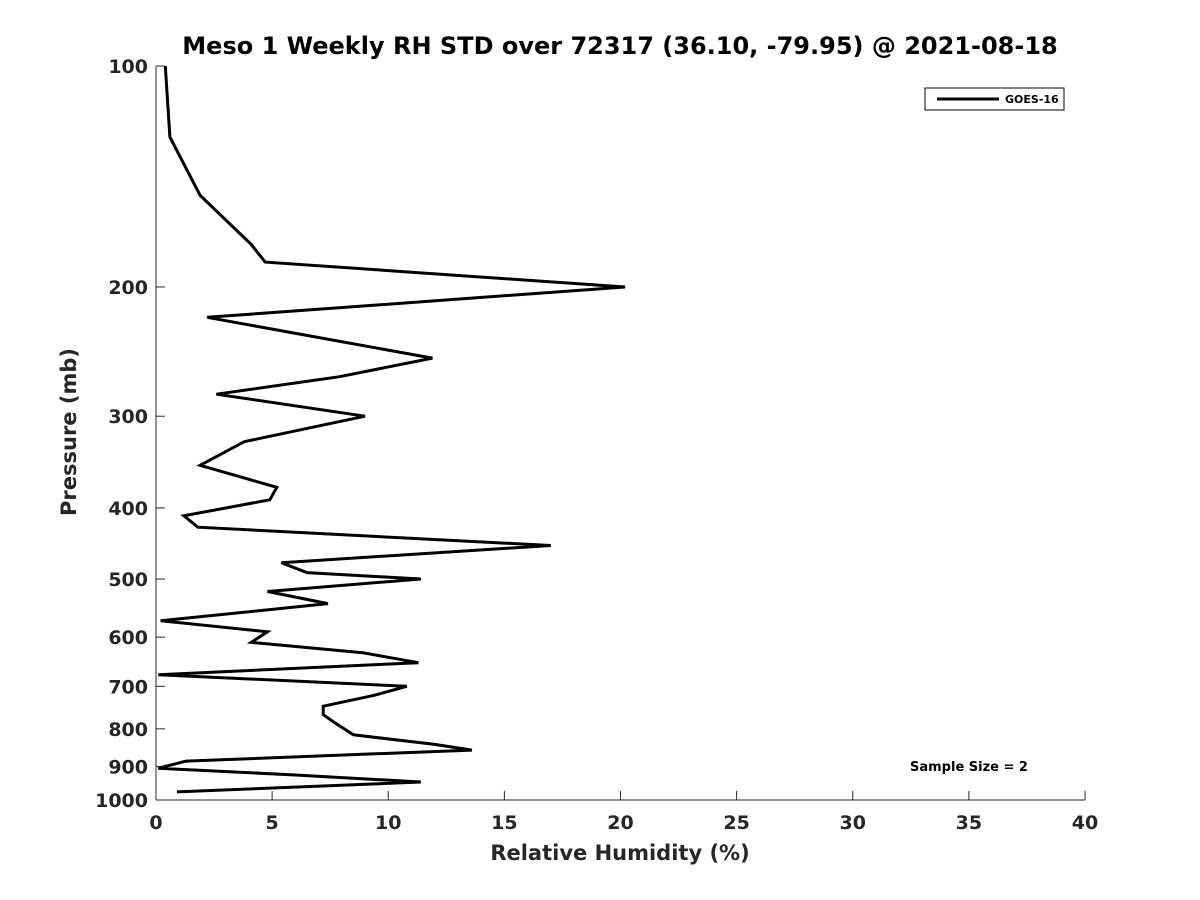 The height and width of the screenshot is (900, 1200). Describe the element at coordinates (994, 99) in the screenshot. I see `legend: GOES-16` at that location.